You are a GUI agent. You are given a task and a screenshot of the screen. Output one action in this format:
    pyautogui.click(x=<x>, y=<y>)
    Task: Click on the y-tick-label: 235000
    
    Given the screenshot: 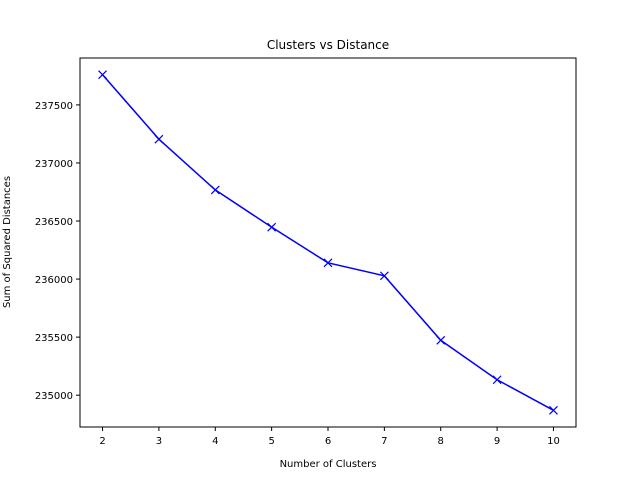 What is the action you would take?
    pyautogui.click(x=54, y=396)
    